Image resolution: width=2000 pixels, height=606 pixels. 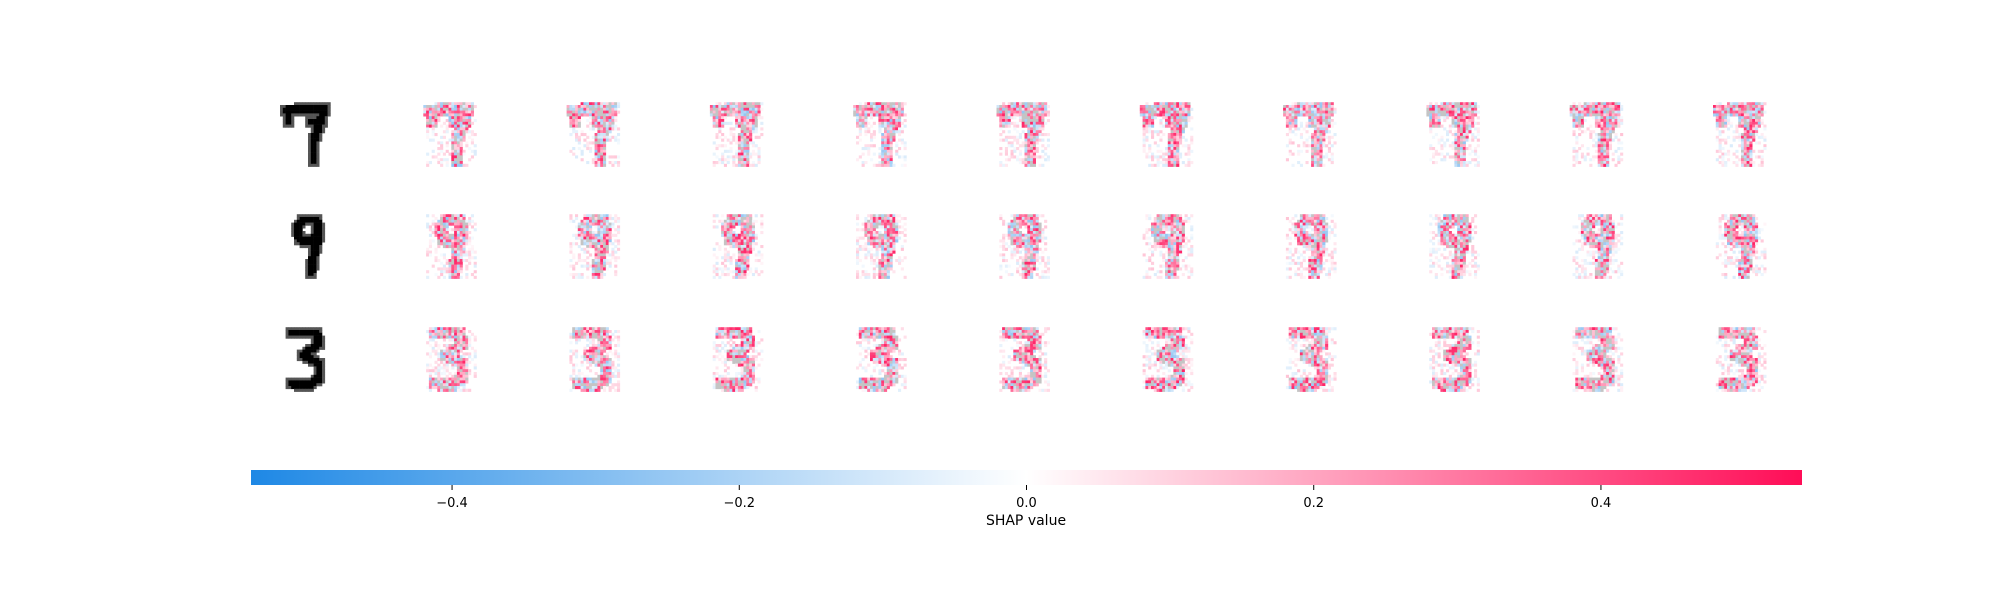 I want to click on colorbar-tick-label: 0.4, so click(x=1601, y=503).